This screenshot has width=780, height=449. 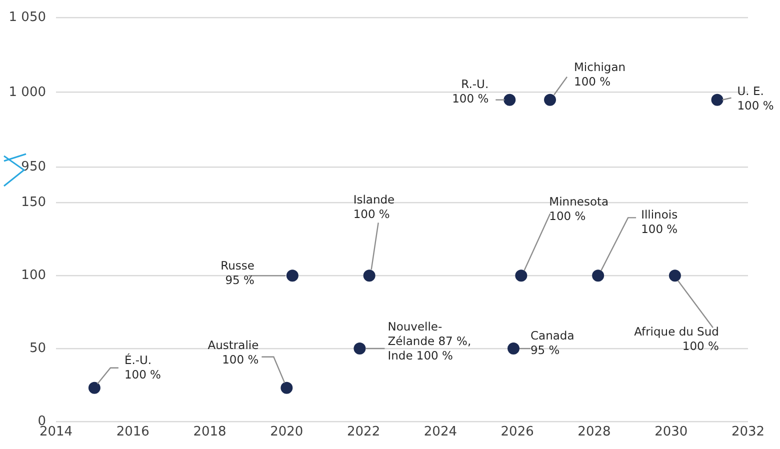 I want to click on y-tick-label: 1 000, so click(x=27, y=92).